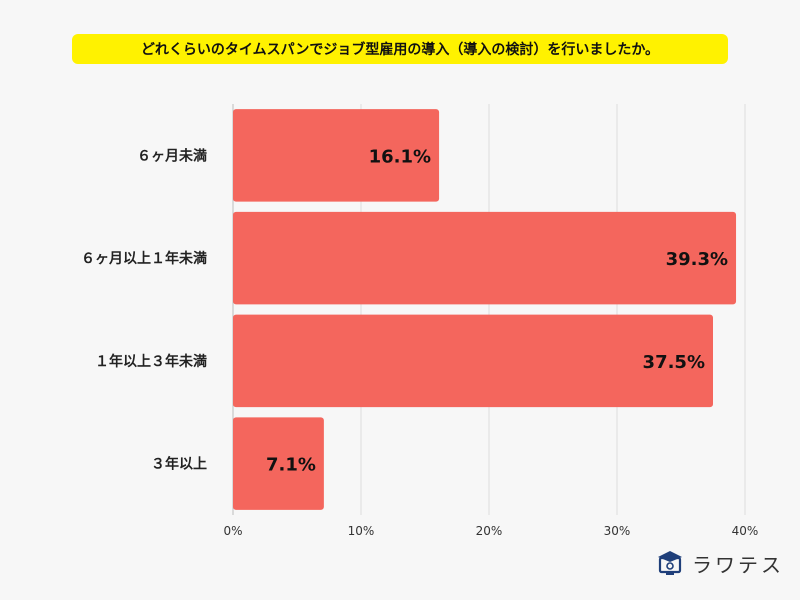 The height and width of the screenshot is (600, 800). What do you see at coordinates (291, 465) in the screenshot?
I see `value-label: 7.1%` at bounding box center [291, 465].